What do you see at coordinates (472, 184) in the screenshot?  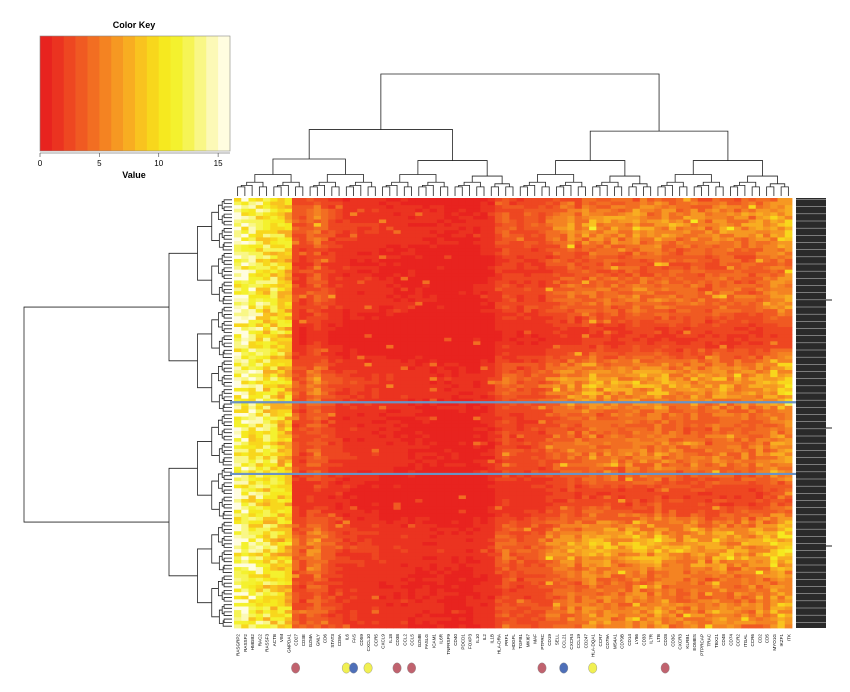 I see `column-dendrogram-branch` at bounding box center [472, 184].